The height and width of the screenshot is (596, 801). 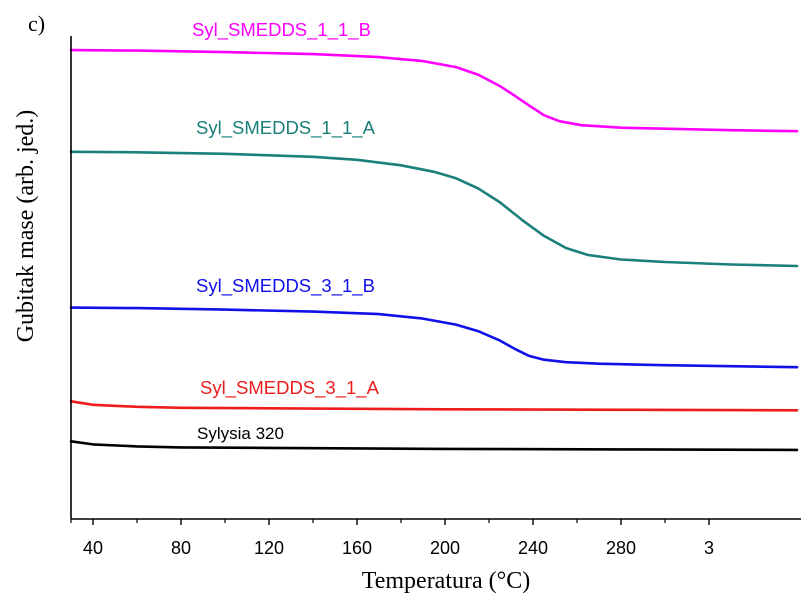 What do you see at coordinates (285, 286) in the screenshot?
I see `series-label-syl-smedds-3-1-b: Syl_SMEDDS_3_1_B` at bounding box center [285, 286].